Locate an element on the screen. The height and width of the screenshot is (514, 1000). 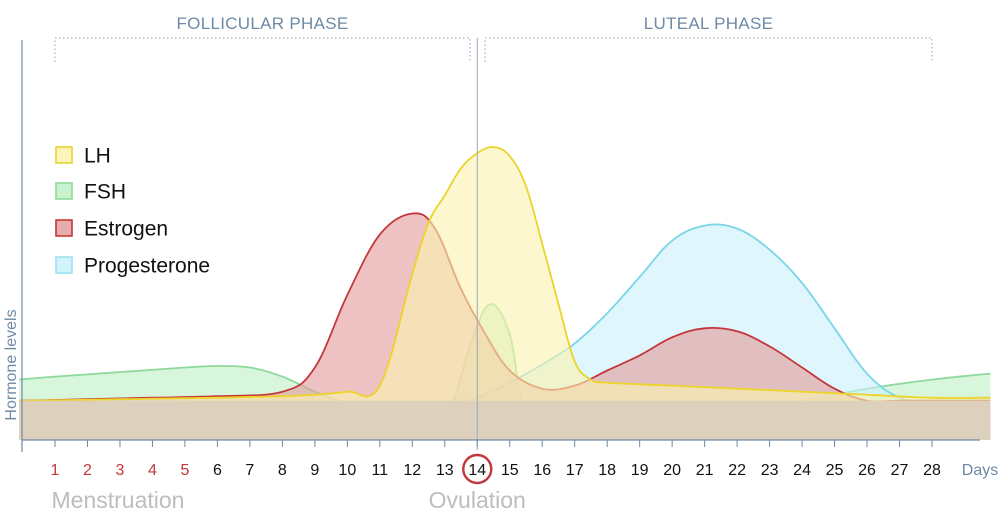
baseline-area is located at coordinates (505, 420).